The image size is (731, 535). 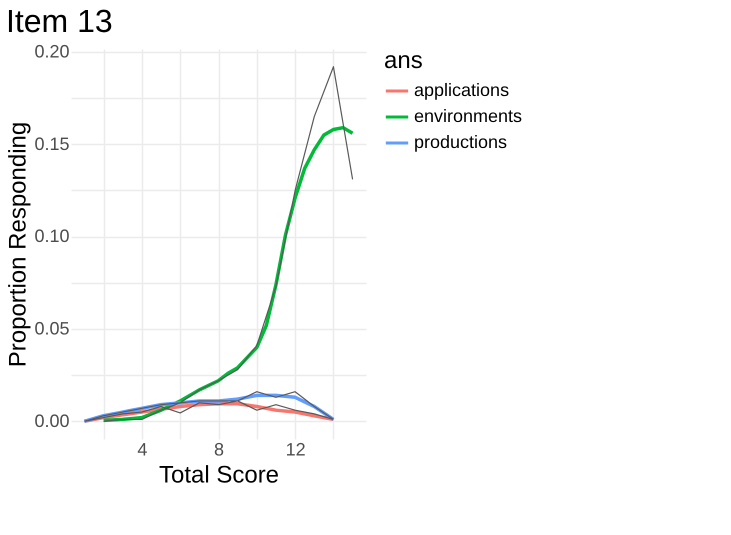 What do you see at coordinates (461, 142) in the screenshot?
I see `legend-label: productions` at bounding box center [461, 142].